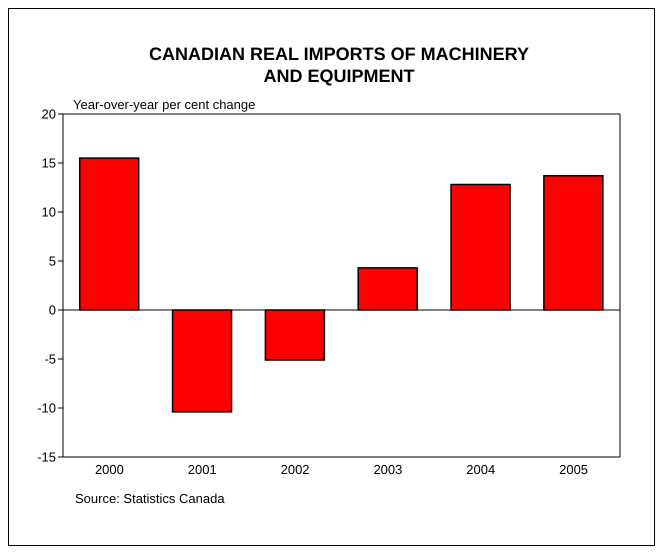 This screenshot has width=663, height=554. What do you see at coordinates (387, 470) in the screenshot?
I see `x-tick-label: 2003` at bounding box center [387, 470].